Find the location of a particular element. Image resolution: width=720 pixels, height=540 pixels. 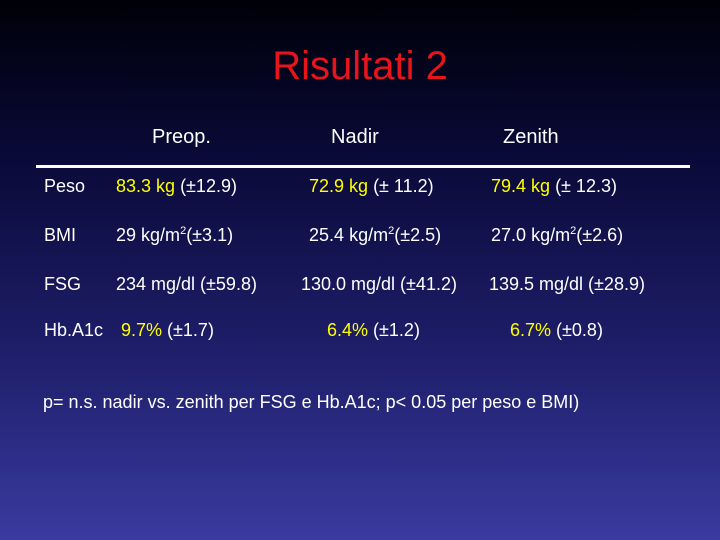

value: 9.7% is located at coordinates (142, 330).